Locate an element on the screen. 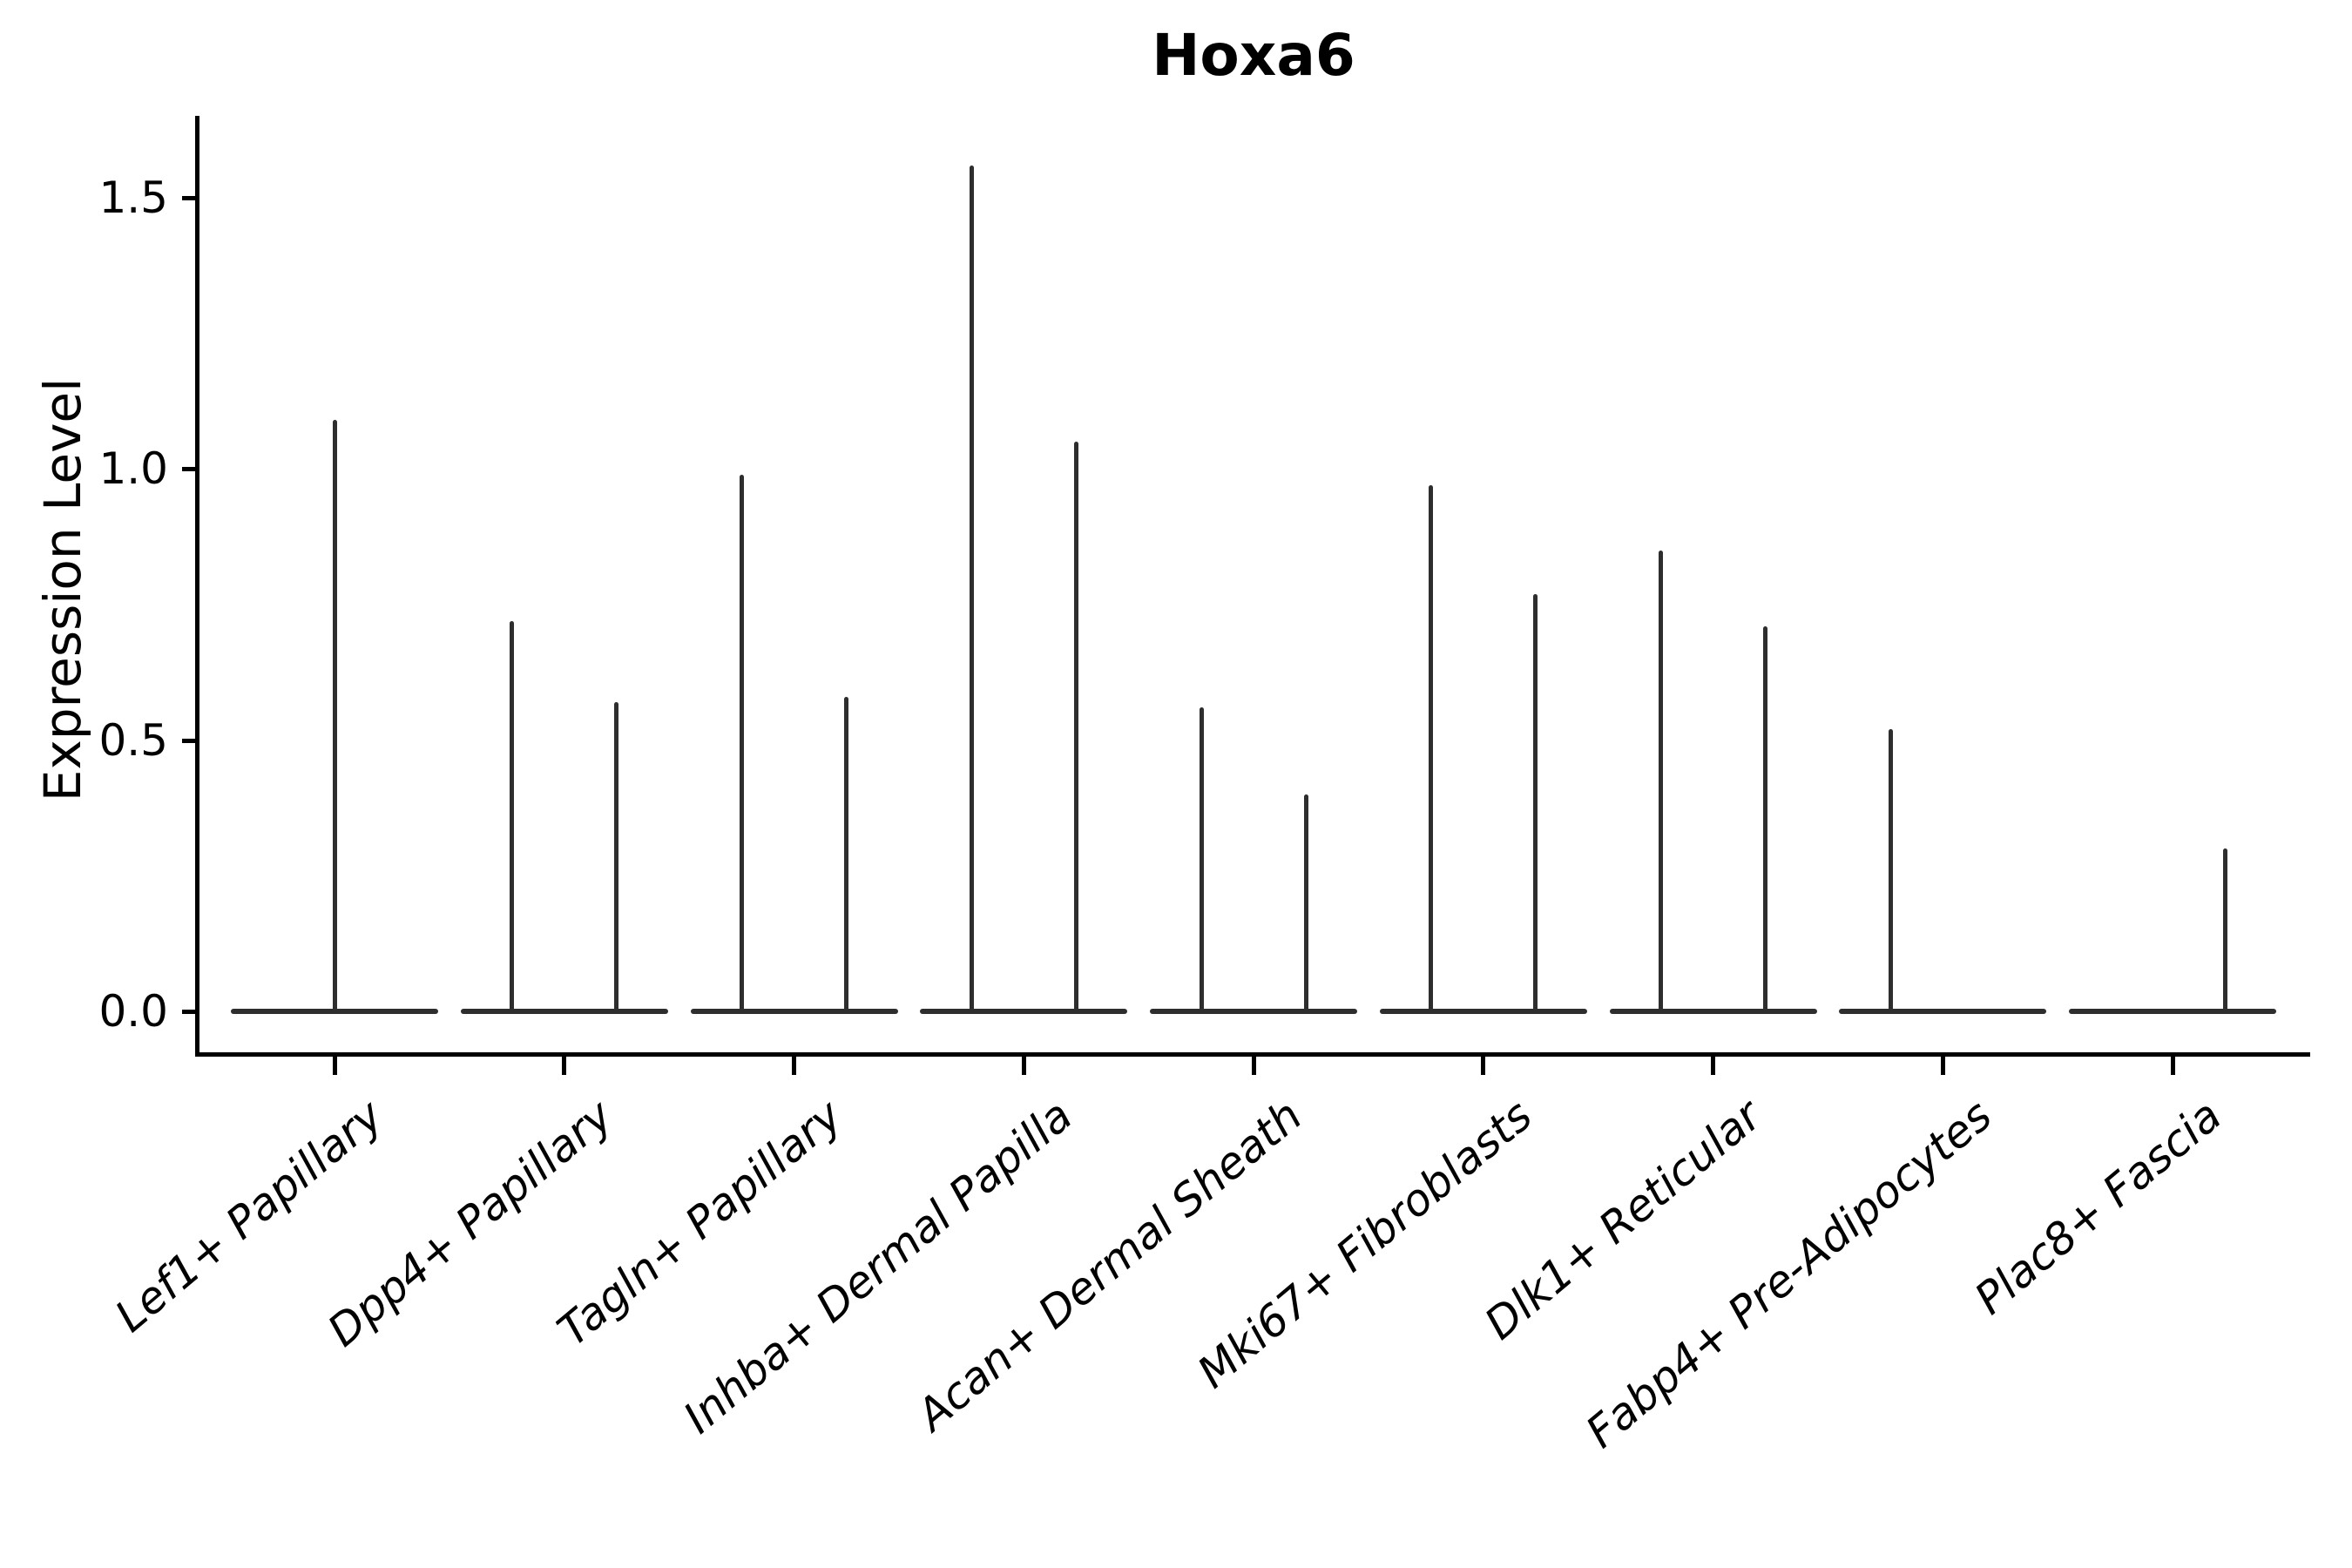 The height and width of the screenshot is (1568, 2352). x-axis-spine is located at coordinates (1252, 1054).